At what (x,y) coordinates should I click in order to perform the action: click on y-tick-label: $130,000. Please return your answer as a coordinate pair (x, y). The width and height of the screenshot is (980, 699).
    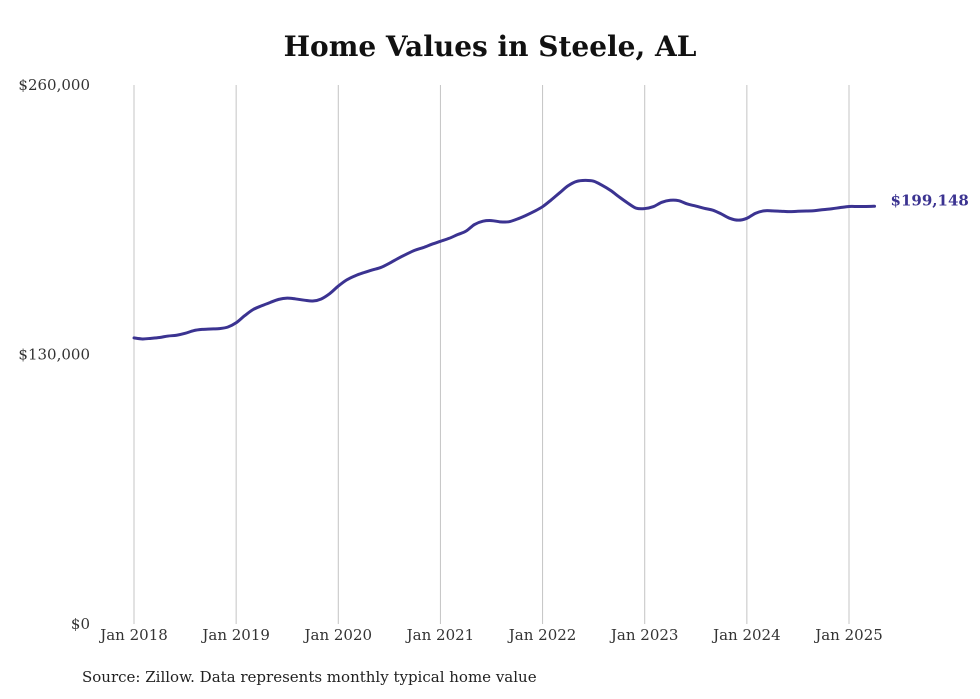
    Looking at the image, I should click on (54, 355).